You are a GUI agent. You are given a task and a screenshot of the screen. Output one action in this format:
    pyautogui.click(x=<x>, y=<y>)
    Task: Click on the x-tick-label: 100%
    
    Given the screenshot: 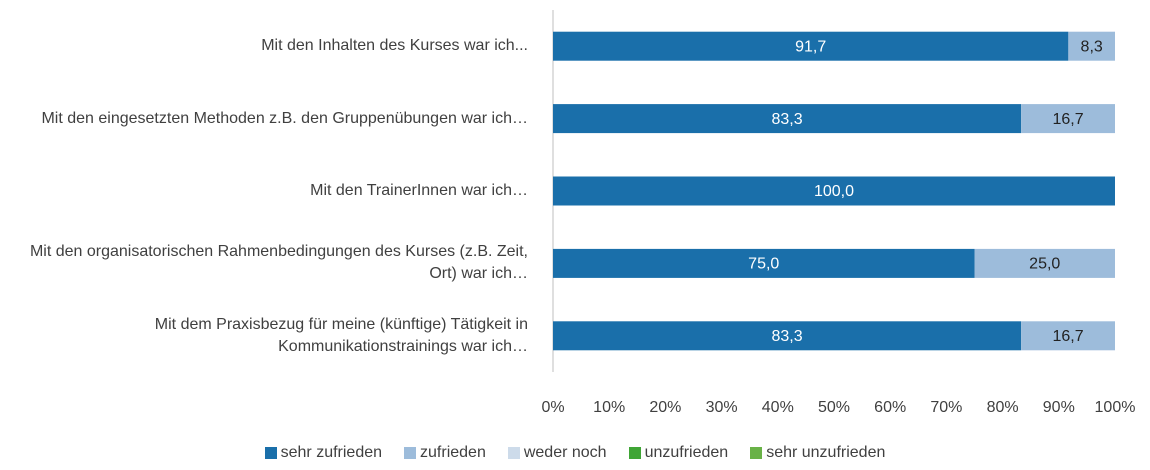 What is the action you would take?
    pyautogui.click(x=1115, y=407)
    